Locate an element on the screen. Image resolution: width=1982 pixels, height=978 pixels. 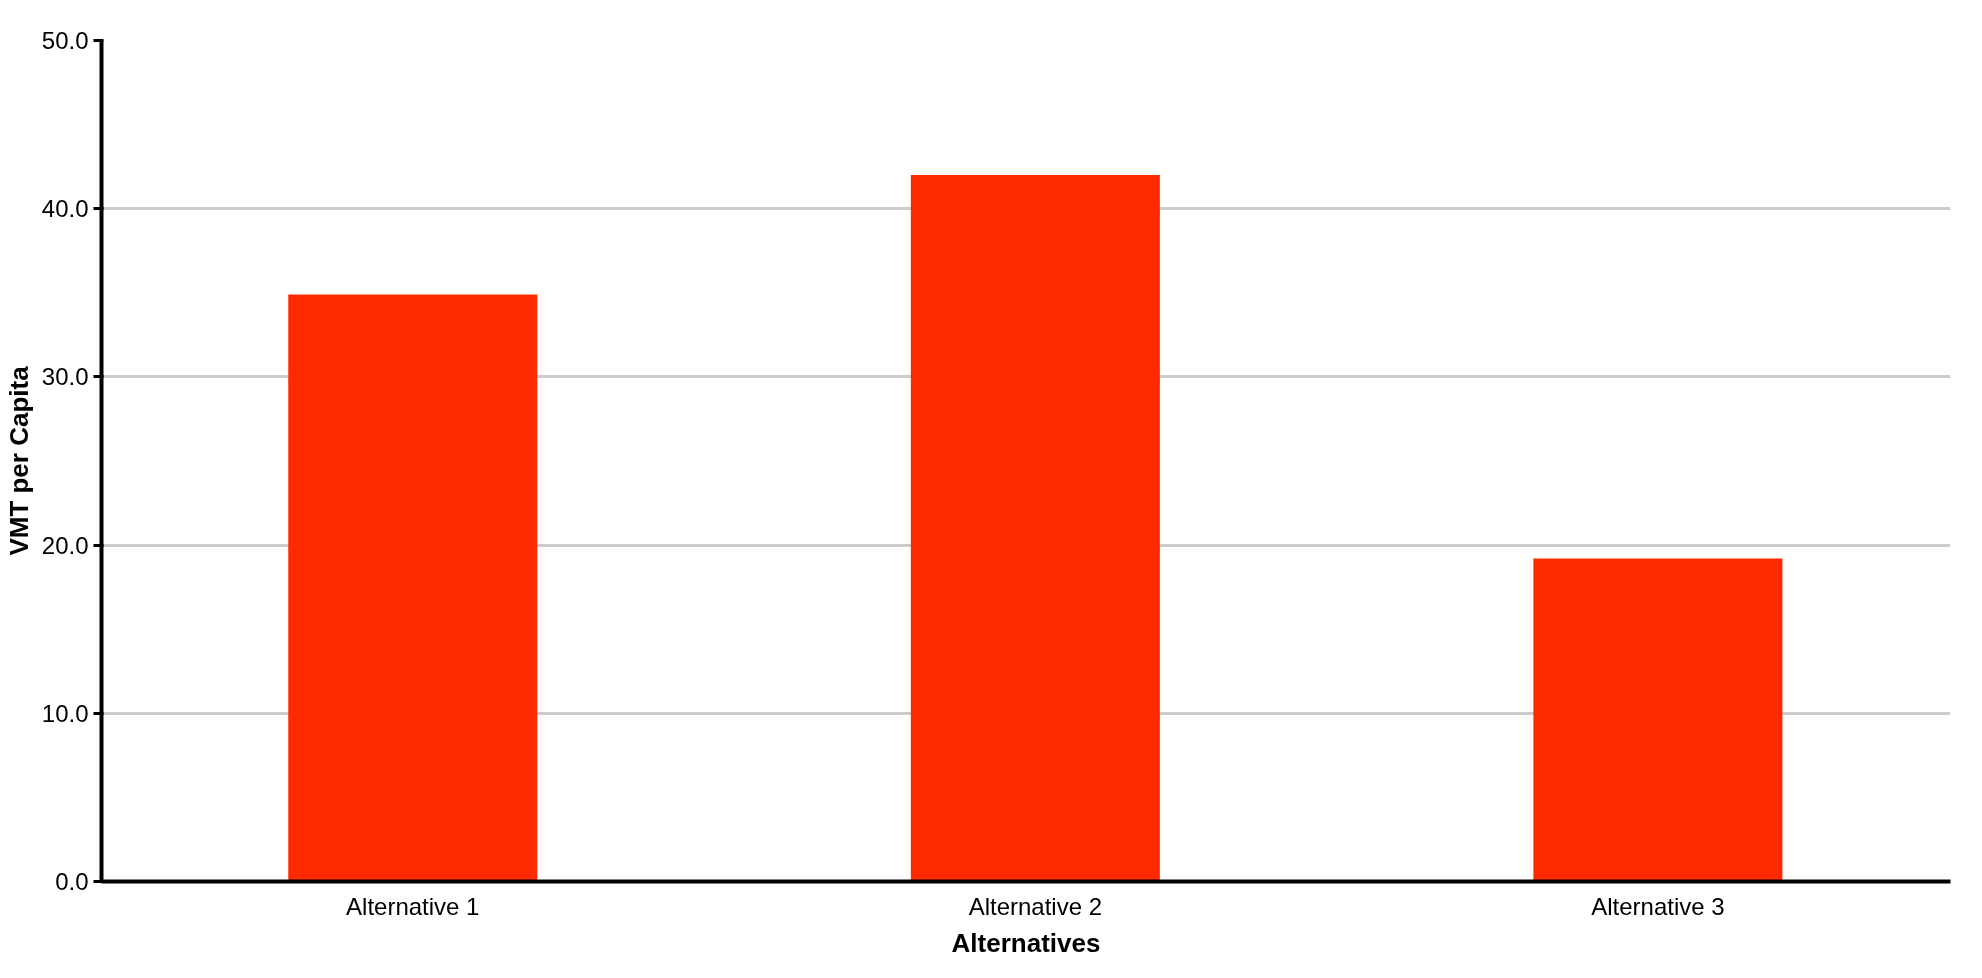
y-tick-label: 50.0 is located at coordinates (65, 40).